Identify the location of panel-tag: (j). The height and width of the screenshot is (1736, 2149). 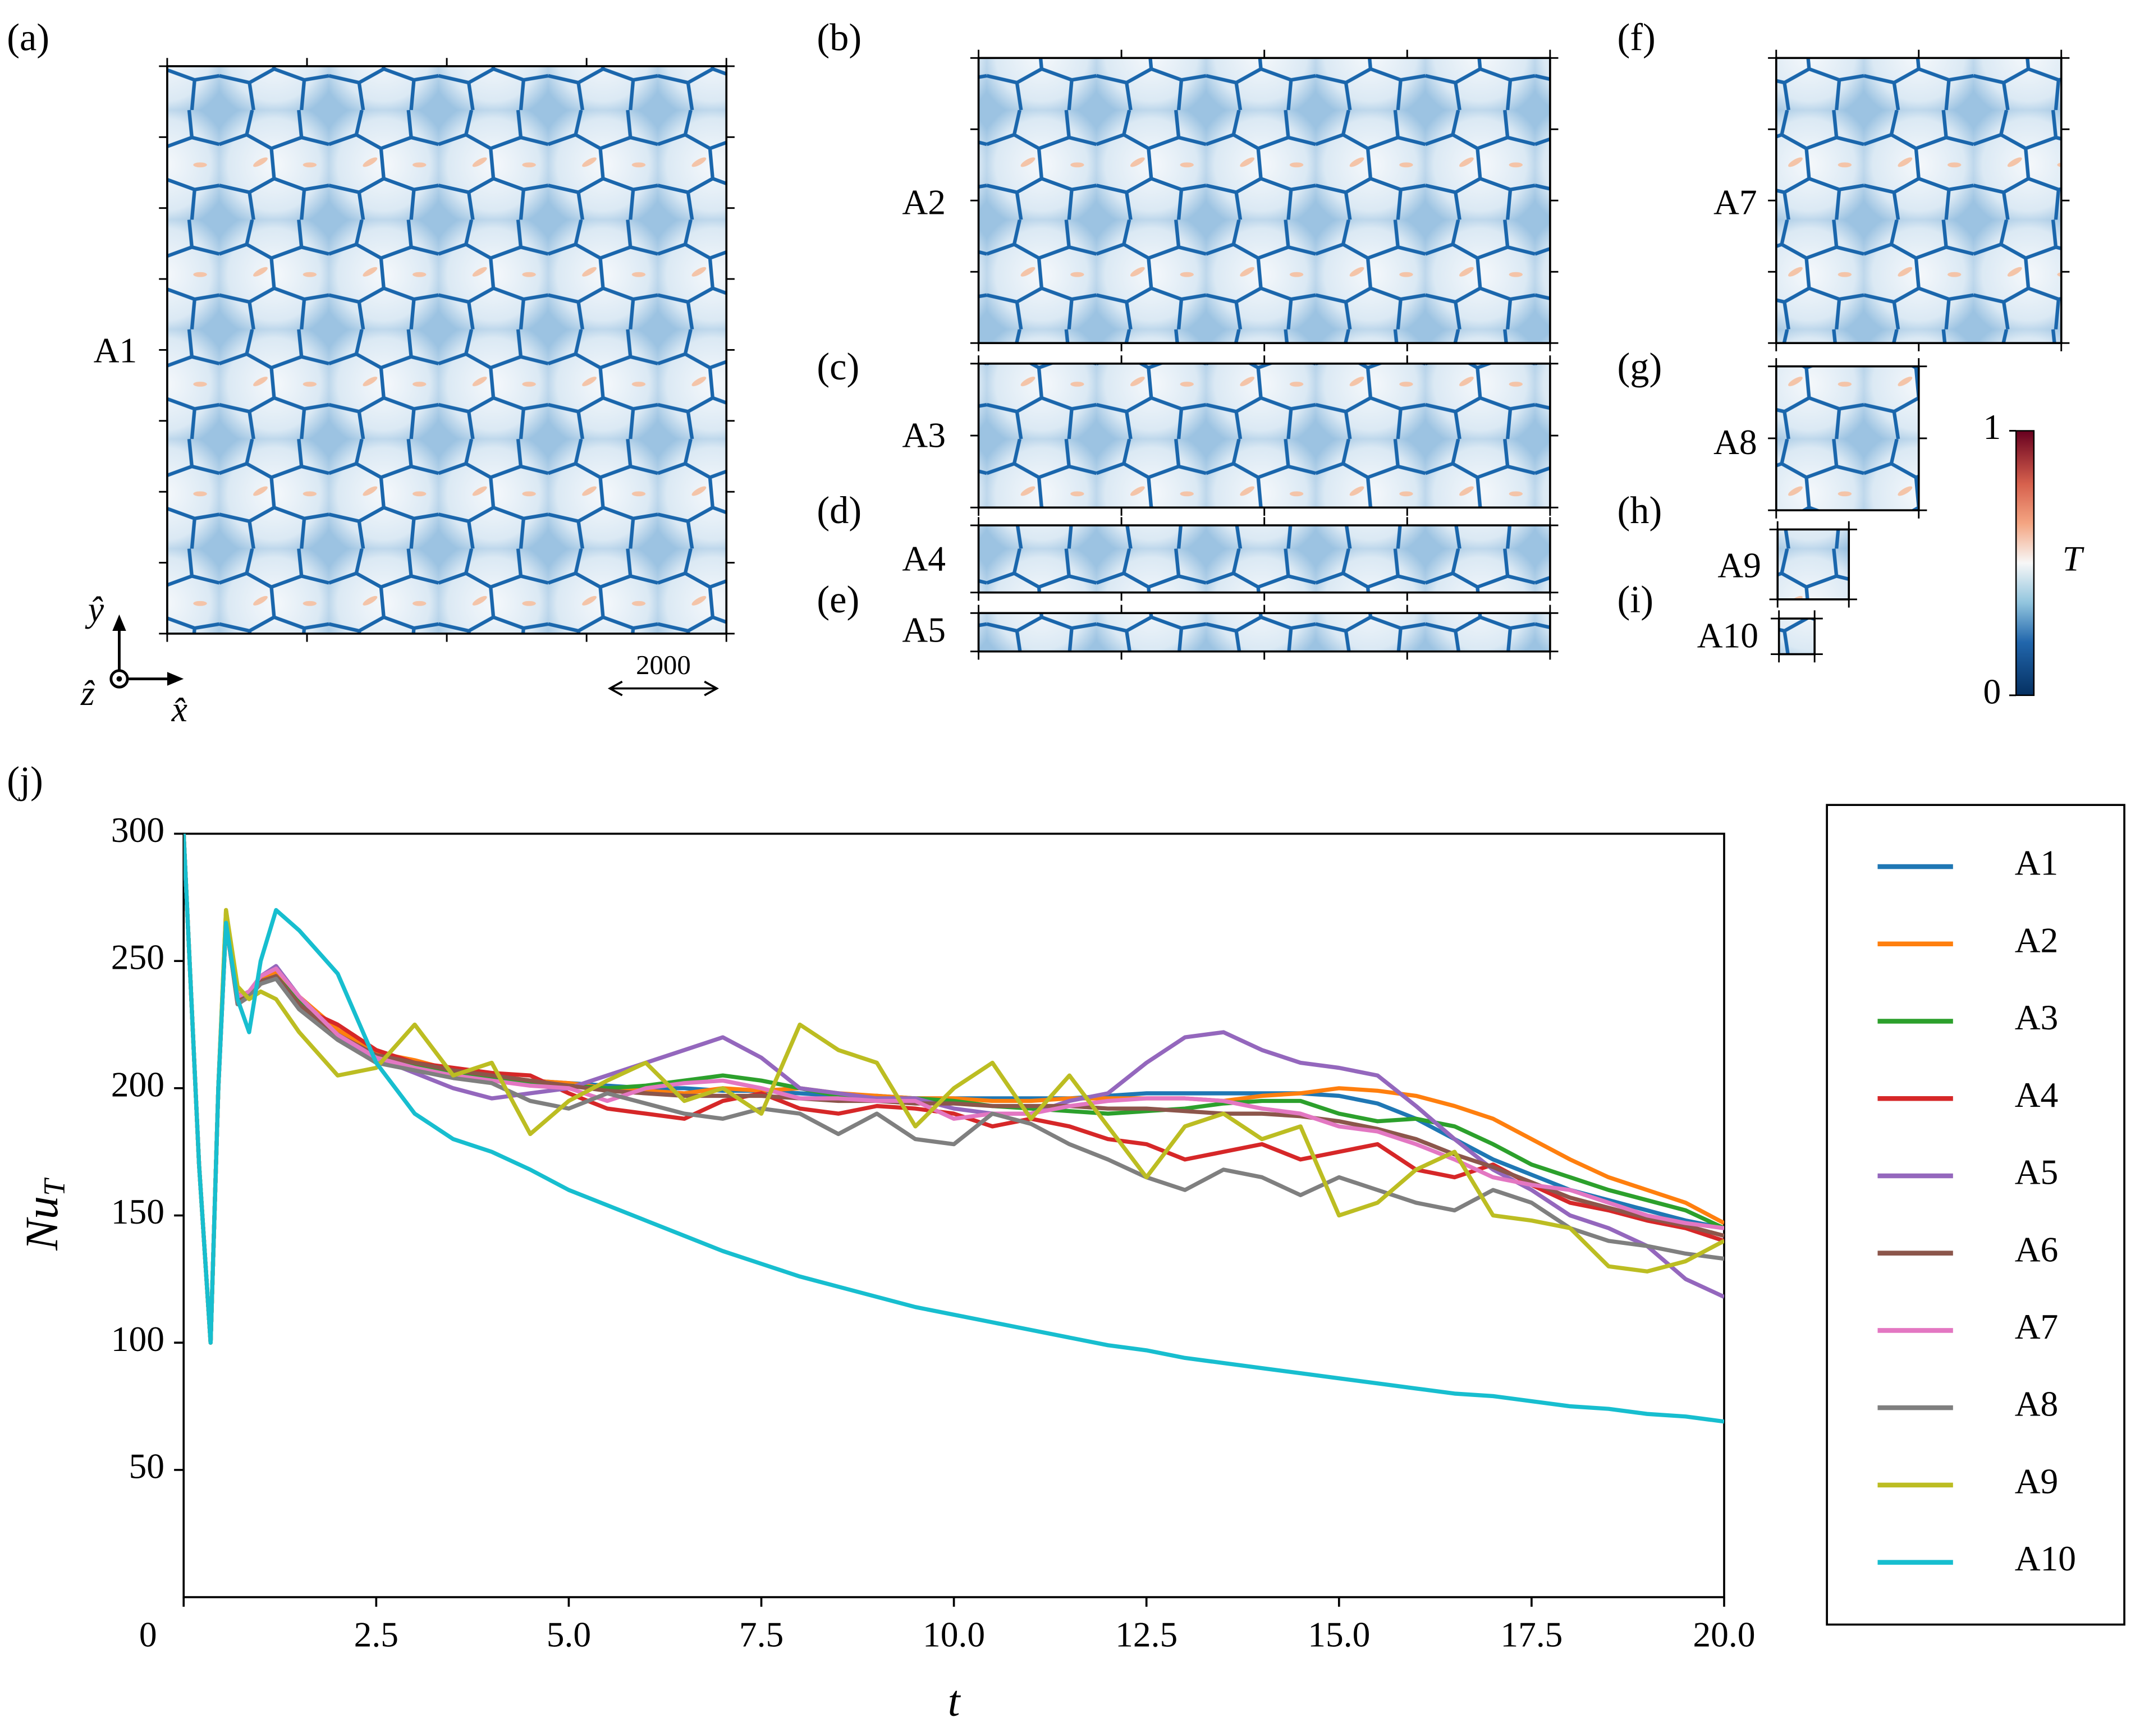
(25, 780).